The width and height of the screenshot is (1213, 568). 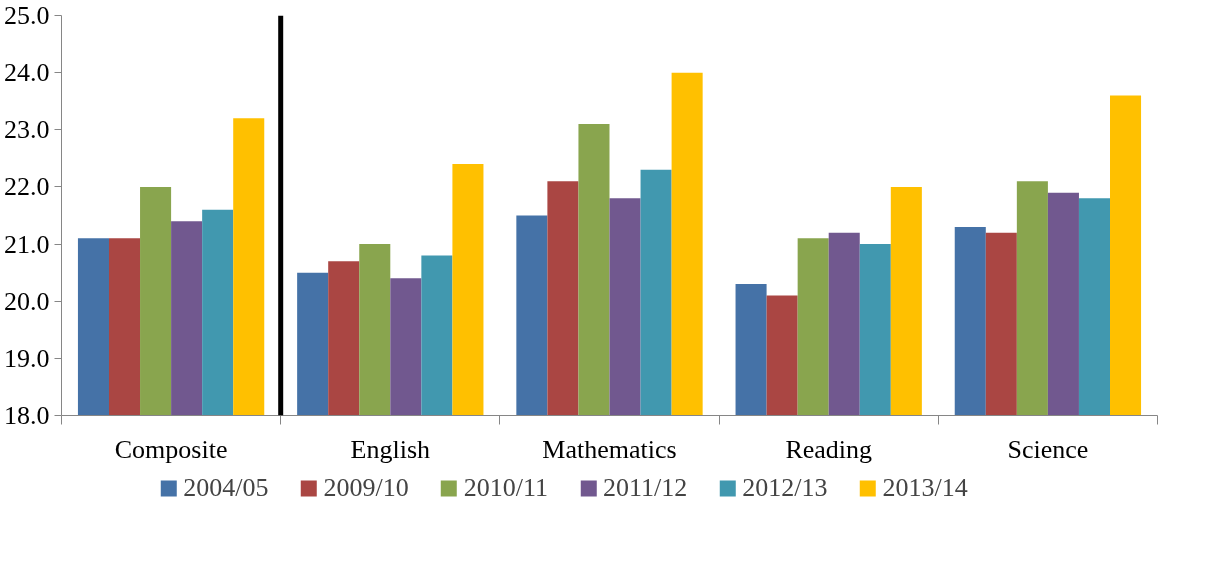 What do you see at coordinates (645, 488) in the screenshot?
I see `legend-label: 2011/12` at bounding box center [645, 488].